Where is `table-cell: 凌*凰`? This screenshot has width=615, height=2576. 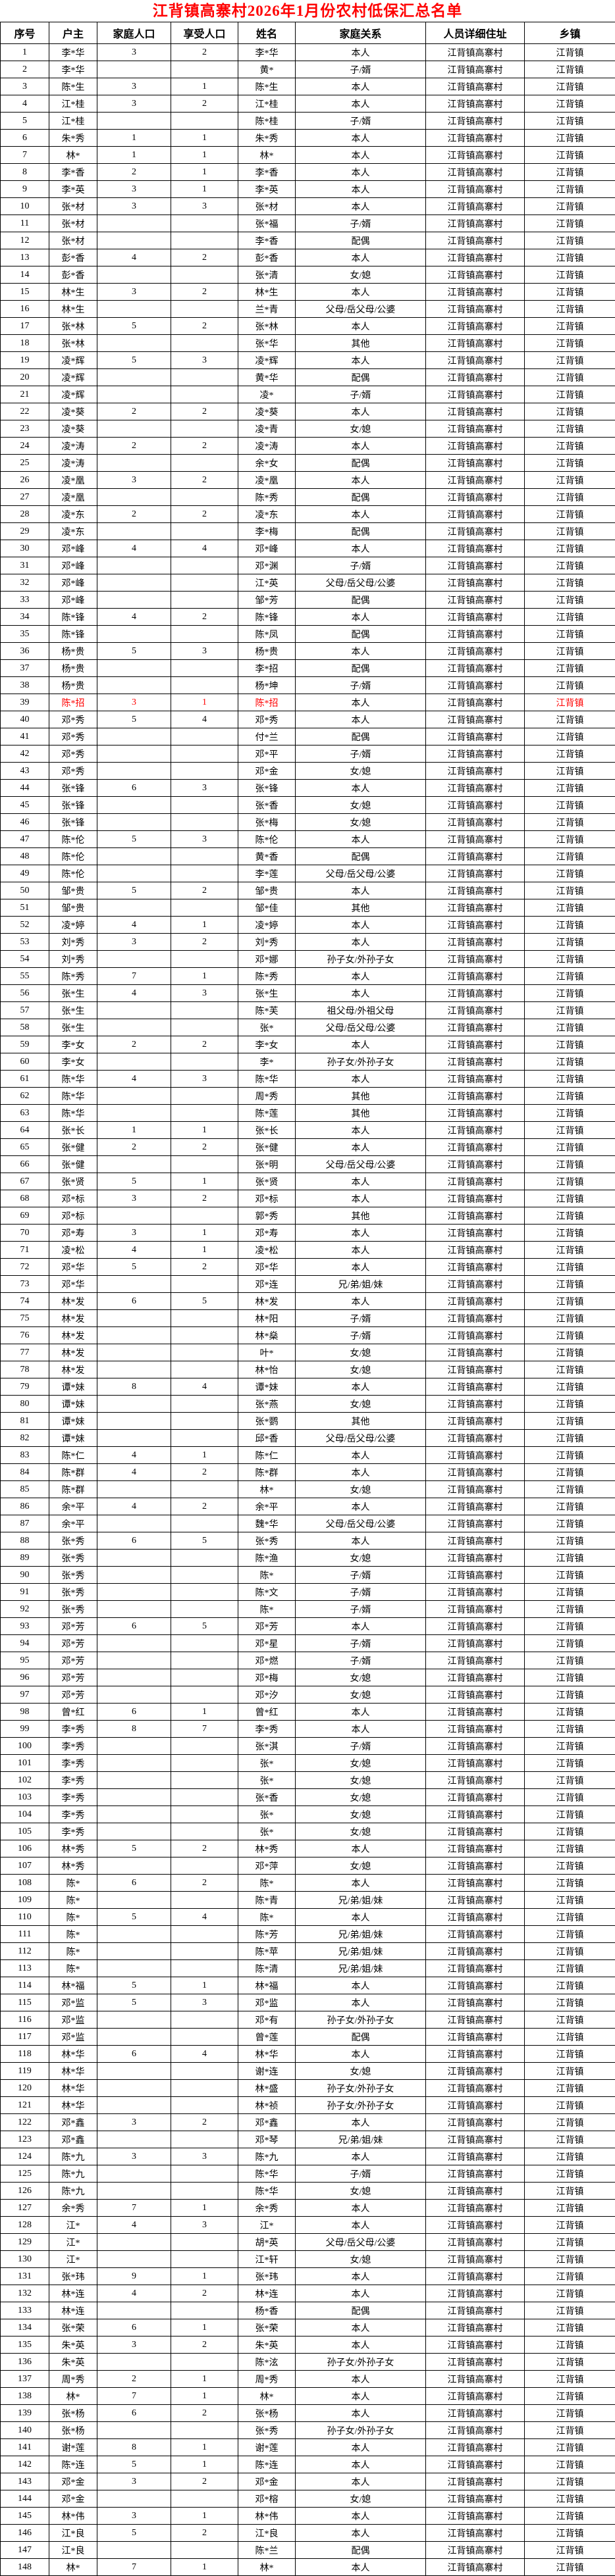 table-cell: 凌*凰 is located at coordinates (267, 480).